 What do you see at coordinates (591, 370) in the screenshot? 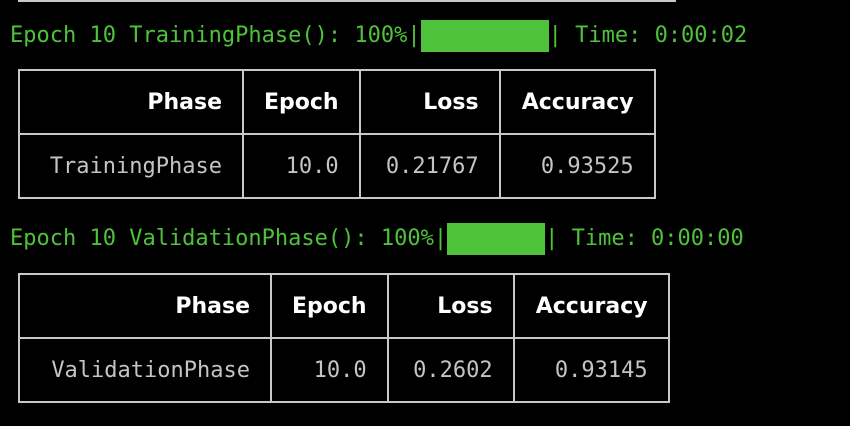
I see `cell-accuracy: 0.93145` at bounding box center [591, 370].